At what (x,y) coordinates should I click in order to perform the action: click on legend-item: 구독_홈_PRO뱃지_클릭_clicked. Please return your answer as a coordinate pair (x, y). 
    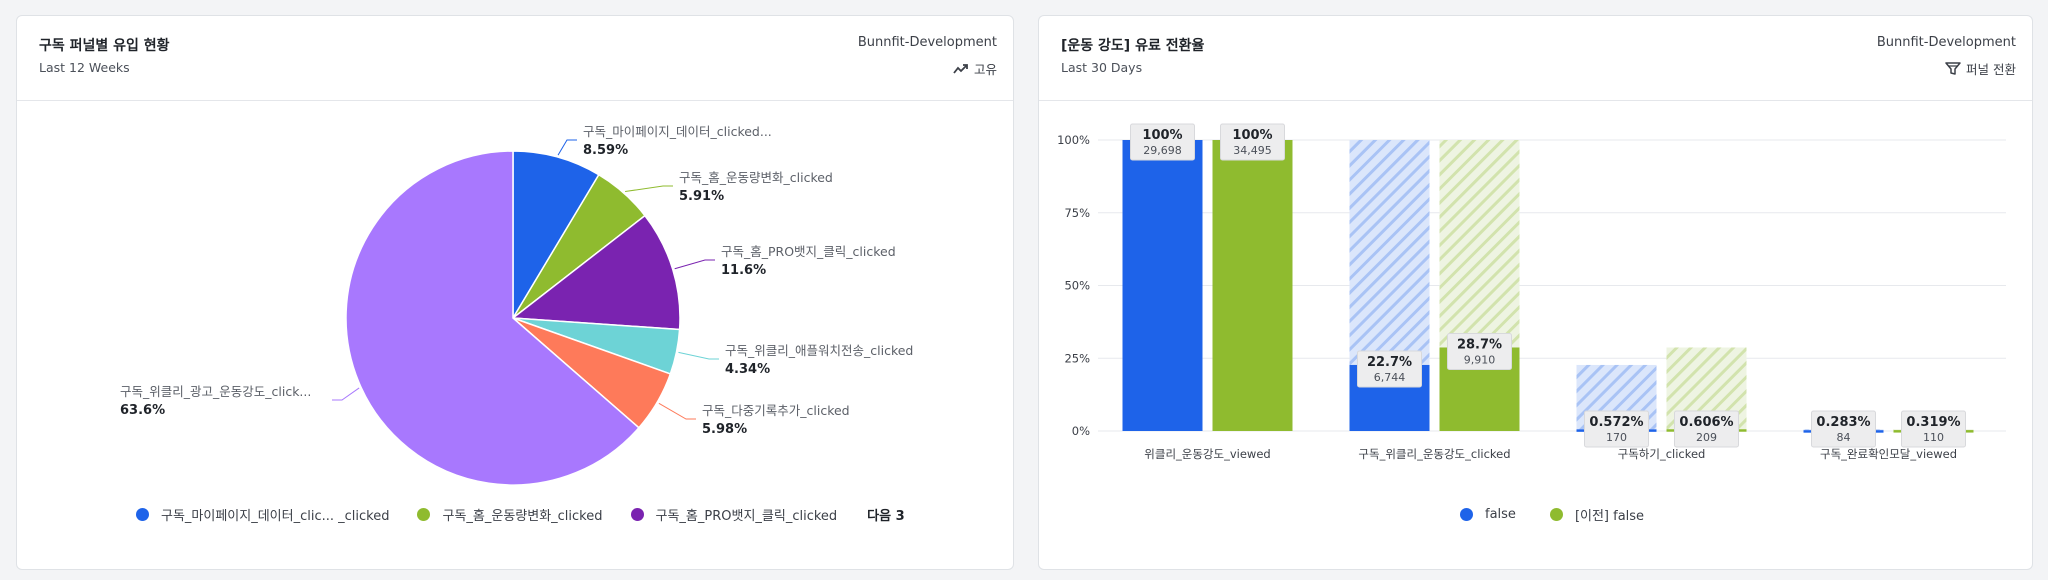
    Looking at the image, I should click on (734, 514).